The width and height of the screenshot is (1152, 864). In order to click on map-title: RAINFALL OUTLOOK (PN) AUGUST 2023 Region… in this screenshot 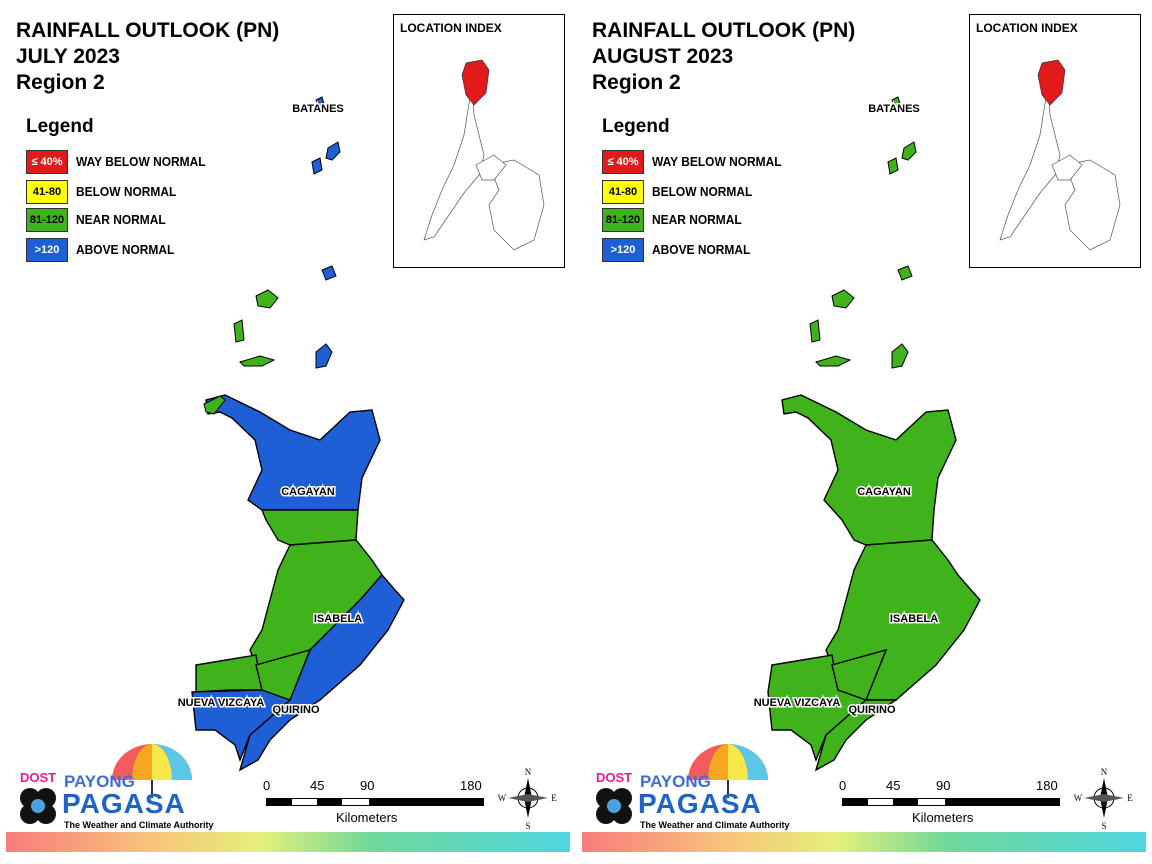, I will do `click(723, 57)`.